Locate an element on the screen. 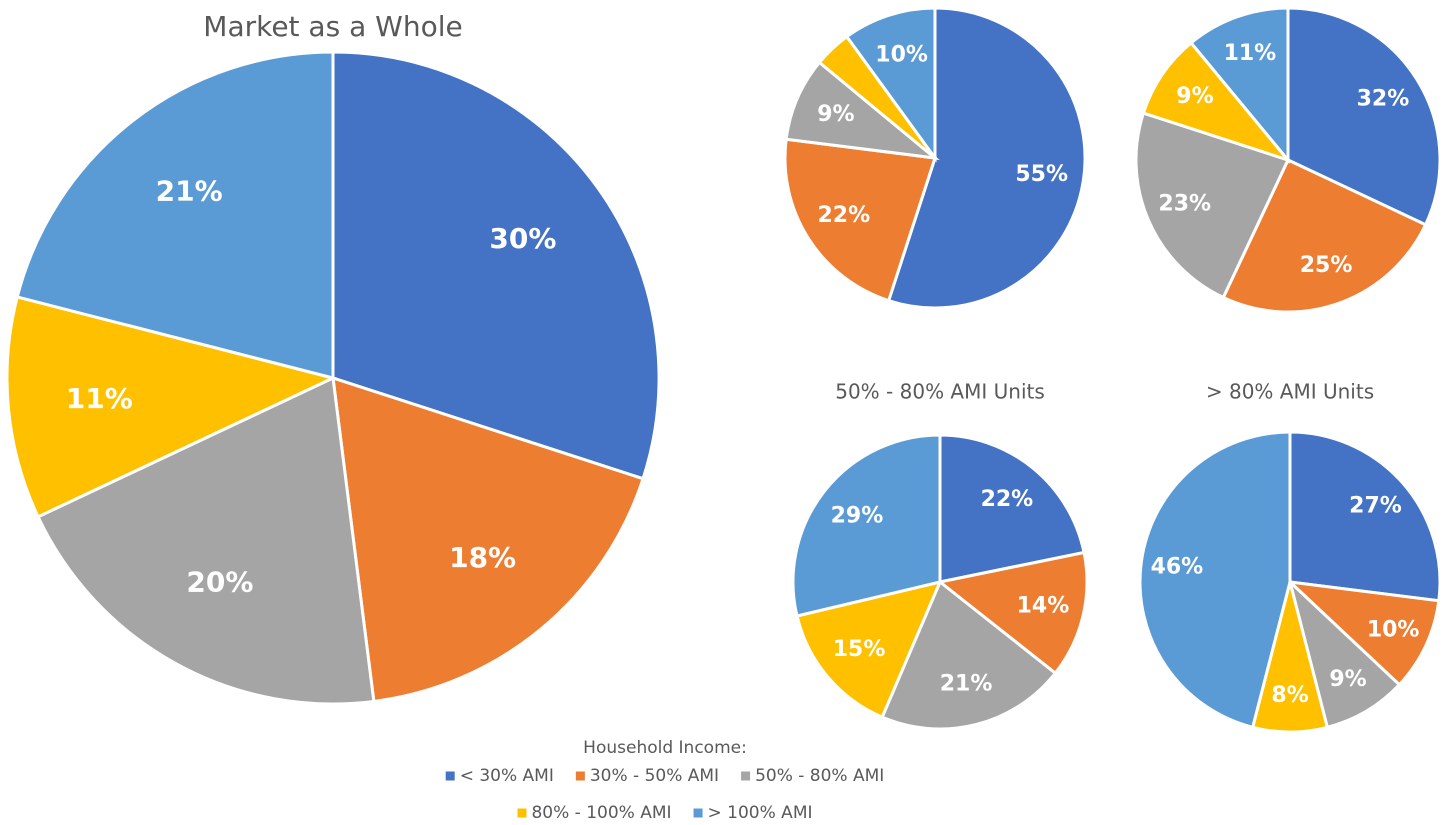 The width and height of the screenshot is (1446, 825). data-label: 27% is located at coordinates (1375, 506).